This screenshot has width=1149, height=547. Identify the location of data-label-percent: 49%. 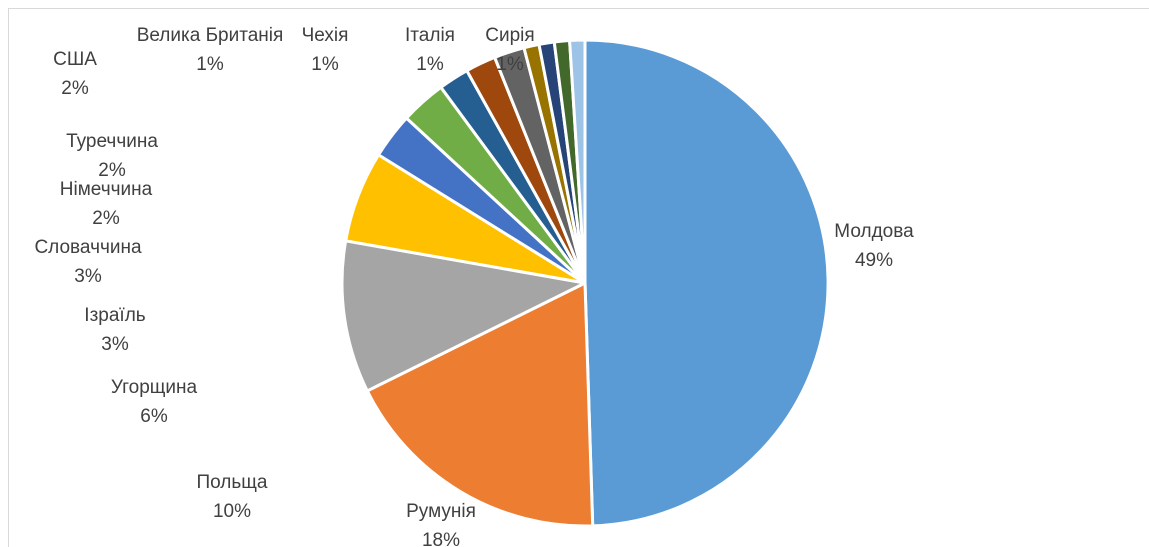
(874, 260).